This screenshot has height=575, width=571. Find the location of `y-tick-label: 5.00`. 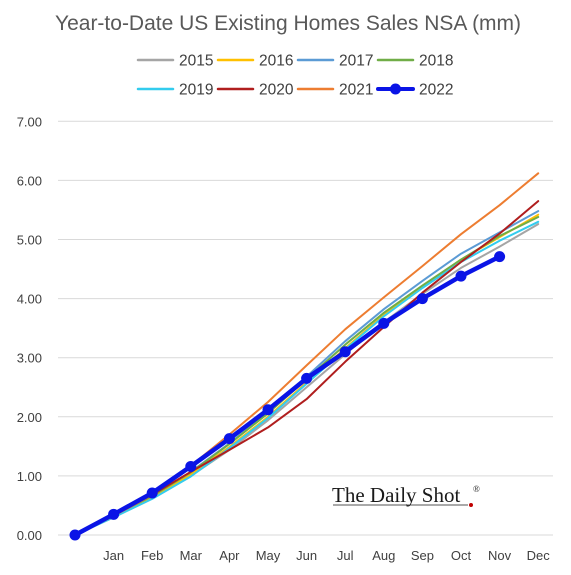

y-tick-label: 5.00 is located at coordinates (29, 240).